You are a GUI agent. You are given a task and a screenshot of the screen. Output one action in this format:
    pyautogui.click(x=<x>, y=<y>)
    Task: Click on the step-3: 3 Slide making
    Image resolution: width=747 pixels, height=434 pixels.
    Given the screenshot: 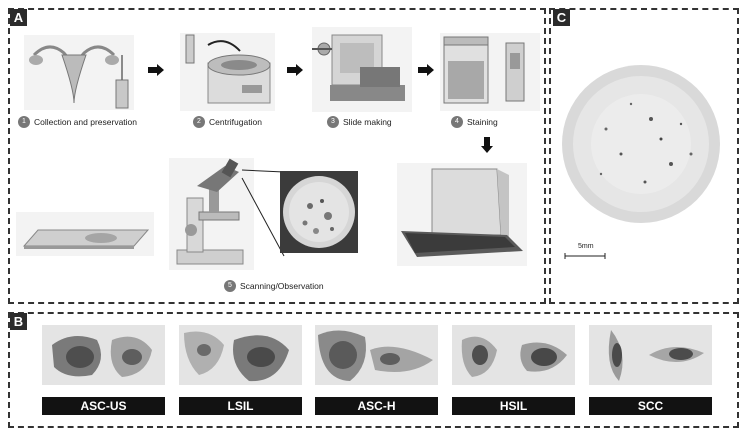 What is the action you would take?
    pyautogui.click(x=359, y=122)
    